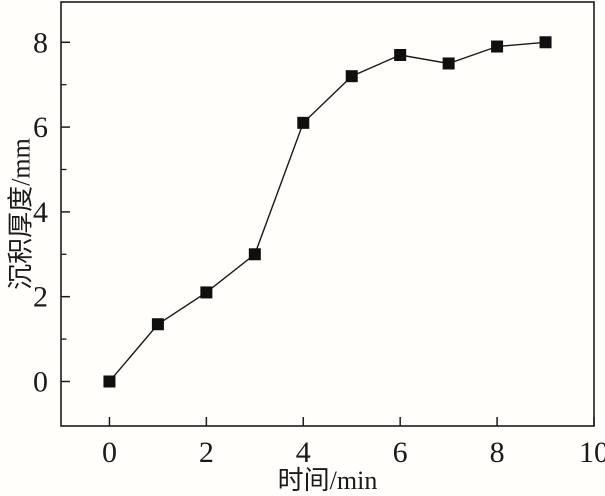  What do you see at coordinates (206, 452) in the screenshot?
I see `x-tick-label: 2` at bounding box center [206, 452].